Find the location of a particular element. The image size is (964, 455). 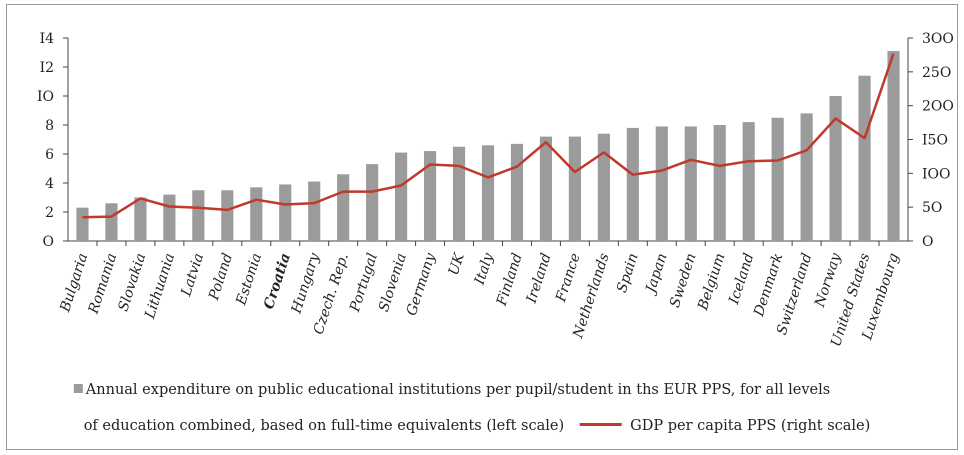

category-label: Slovakia is located at coordinates (132, 282).